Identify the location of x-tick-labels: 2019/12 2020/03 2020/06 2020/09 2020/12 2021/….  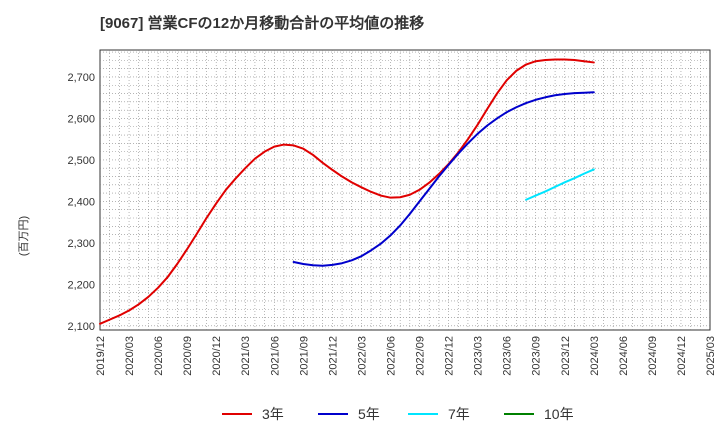
(406, 356).